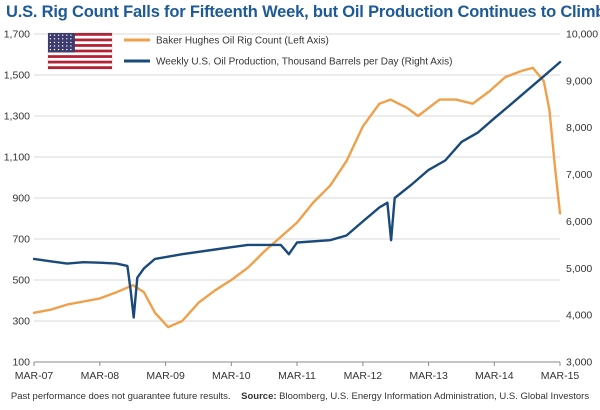  I want to click on right-axis-tick-label: 3,000, so click(579, 363).